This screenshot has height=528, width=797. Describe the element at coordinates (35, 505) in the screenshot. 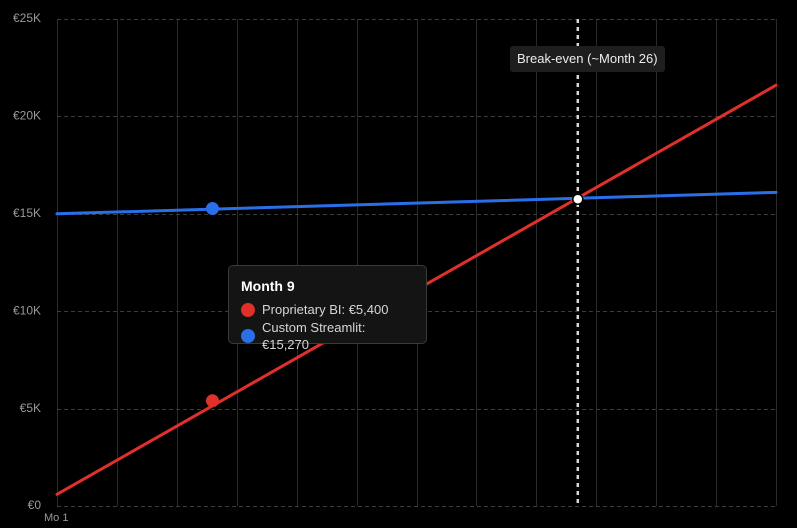

I see `y-tick-label: €0` at that location.